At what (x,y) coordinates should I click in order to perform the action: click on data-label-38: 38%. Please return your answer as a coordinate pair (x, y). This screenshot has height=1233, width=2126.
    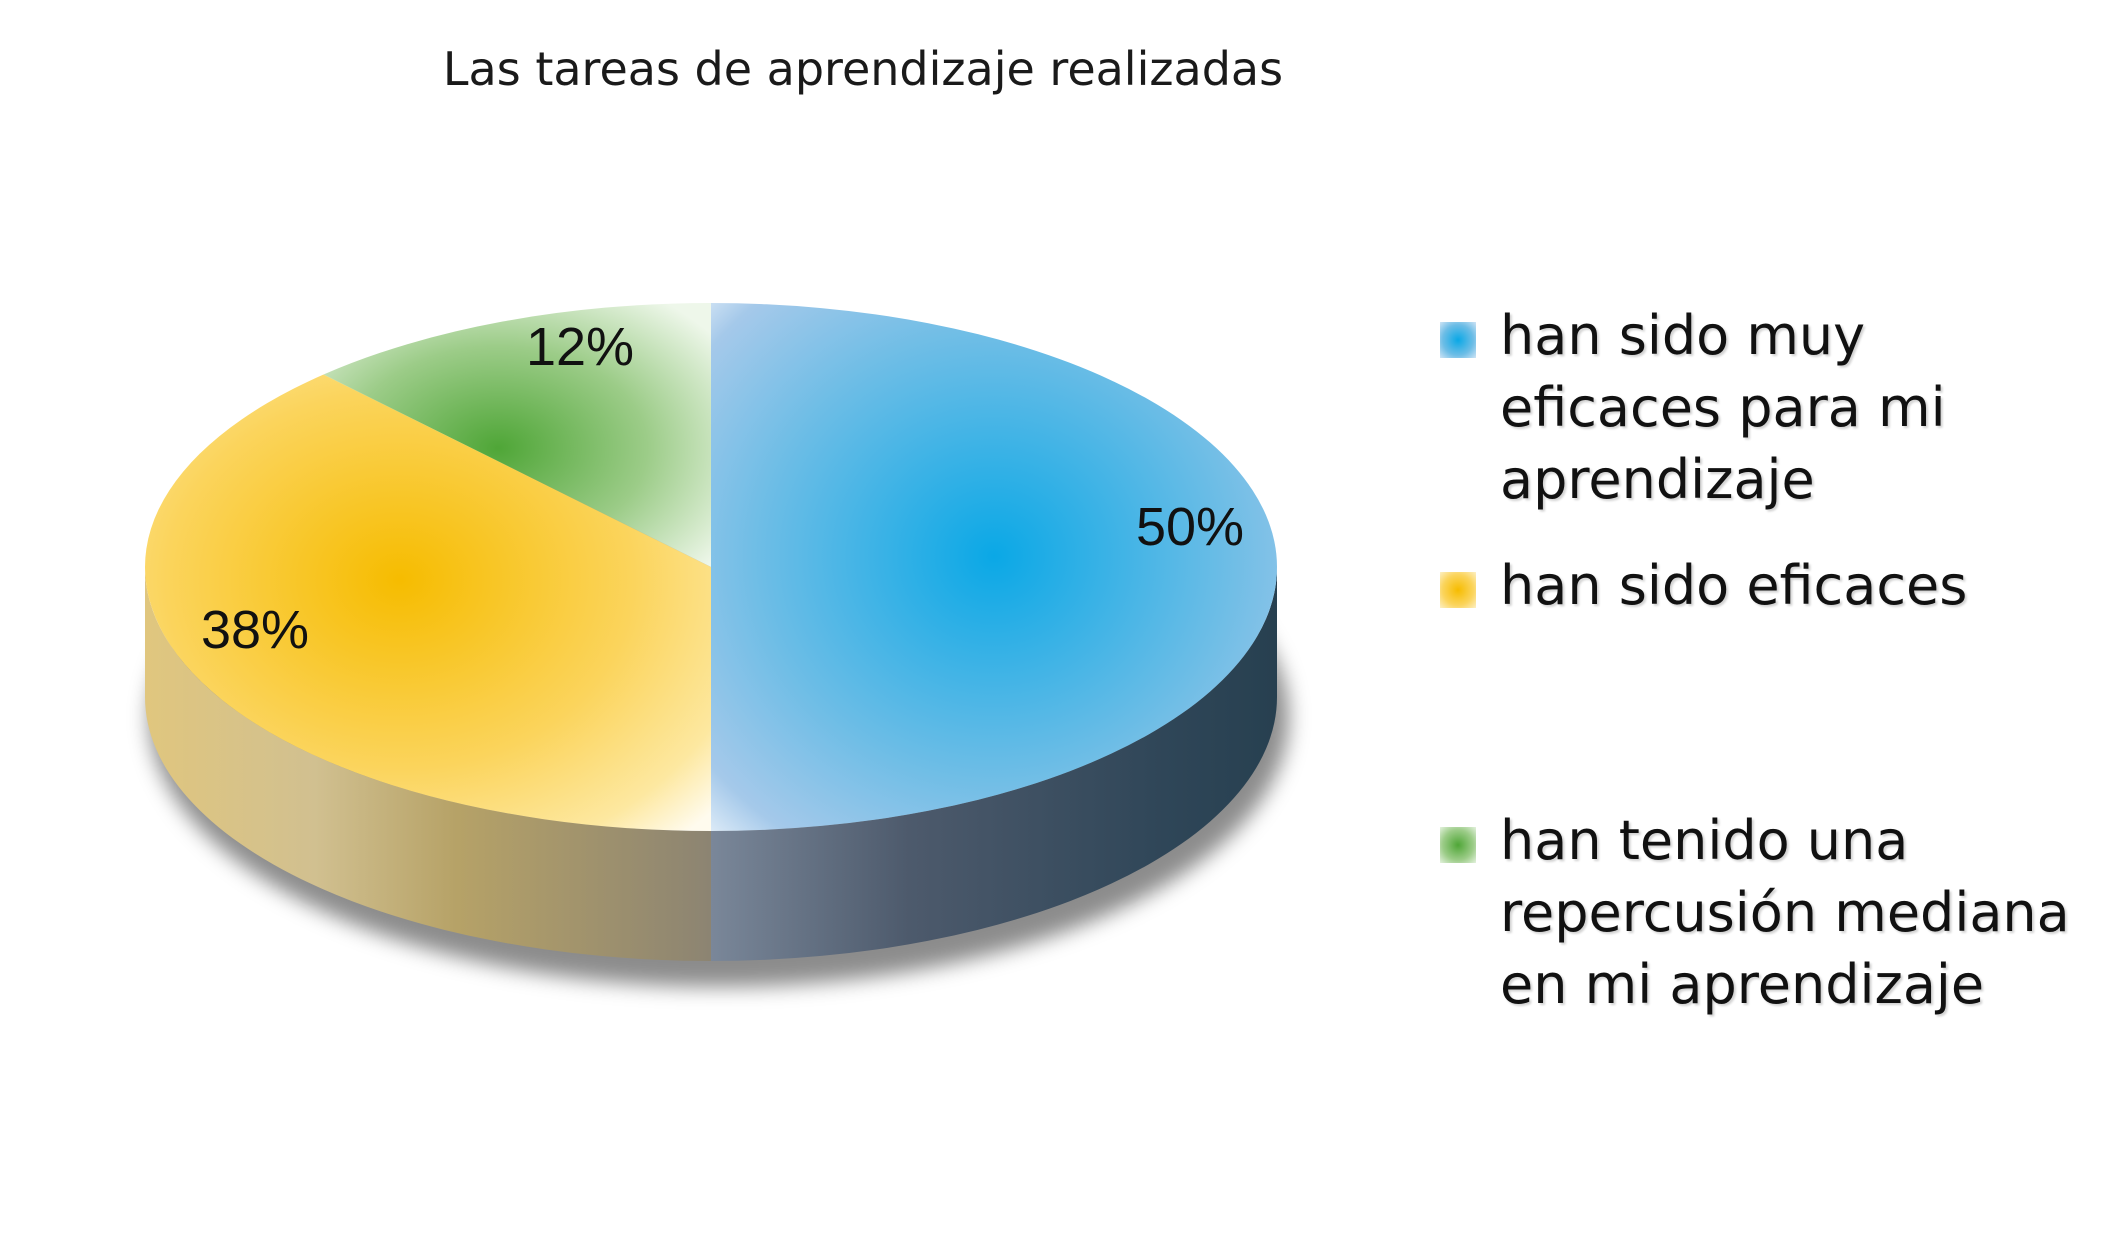
    Looking at the image, I should click on (255, 630).